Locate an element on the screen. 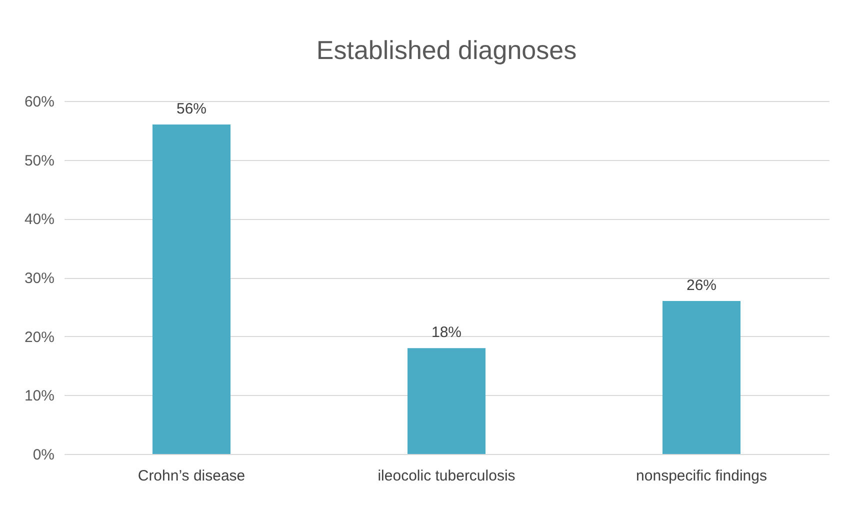  y-tick-label: 40% is located at coordinates (39, 219).